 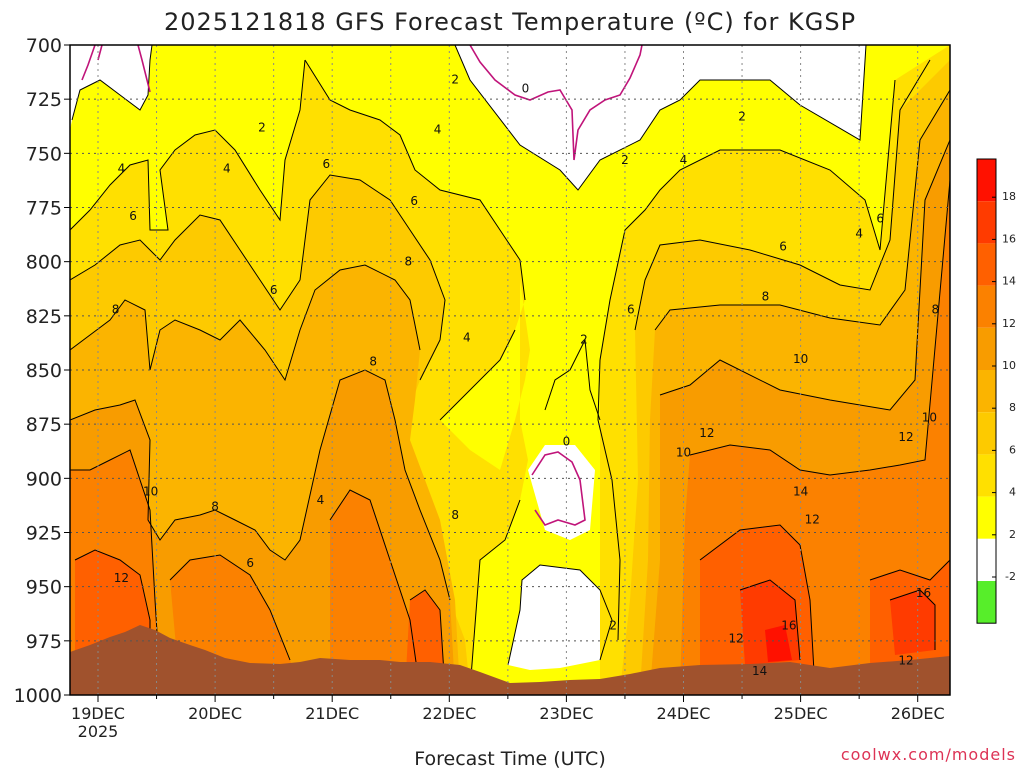 What do you see at coordinates (44, 154) in the screenshot?
I see `y-tick-label: 750` at bounding box center [44, 154].